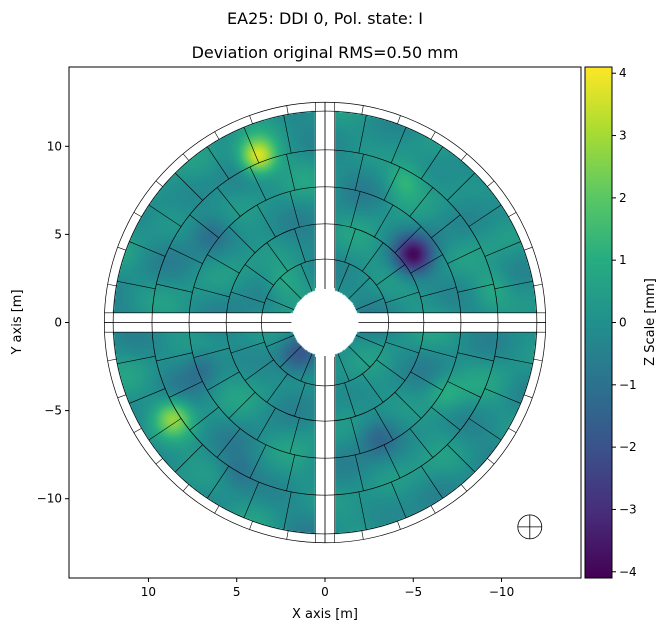  I want to click on y-tick-label: −10, so click(49, 499).